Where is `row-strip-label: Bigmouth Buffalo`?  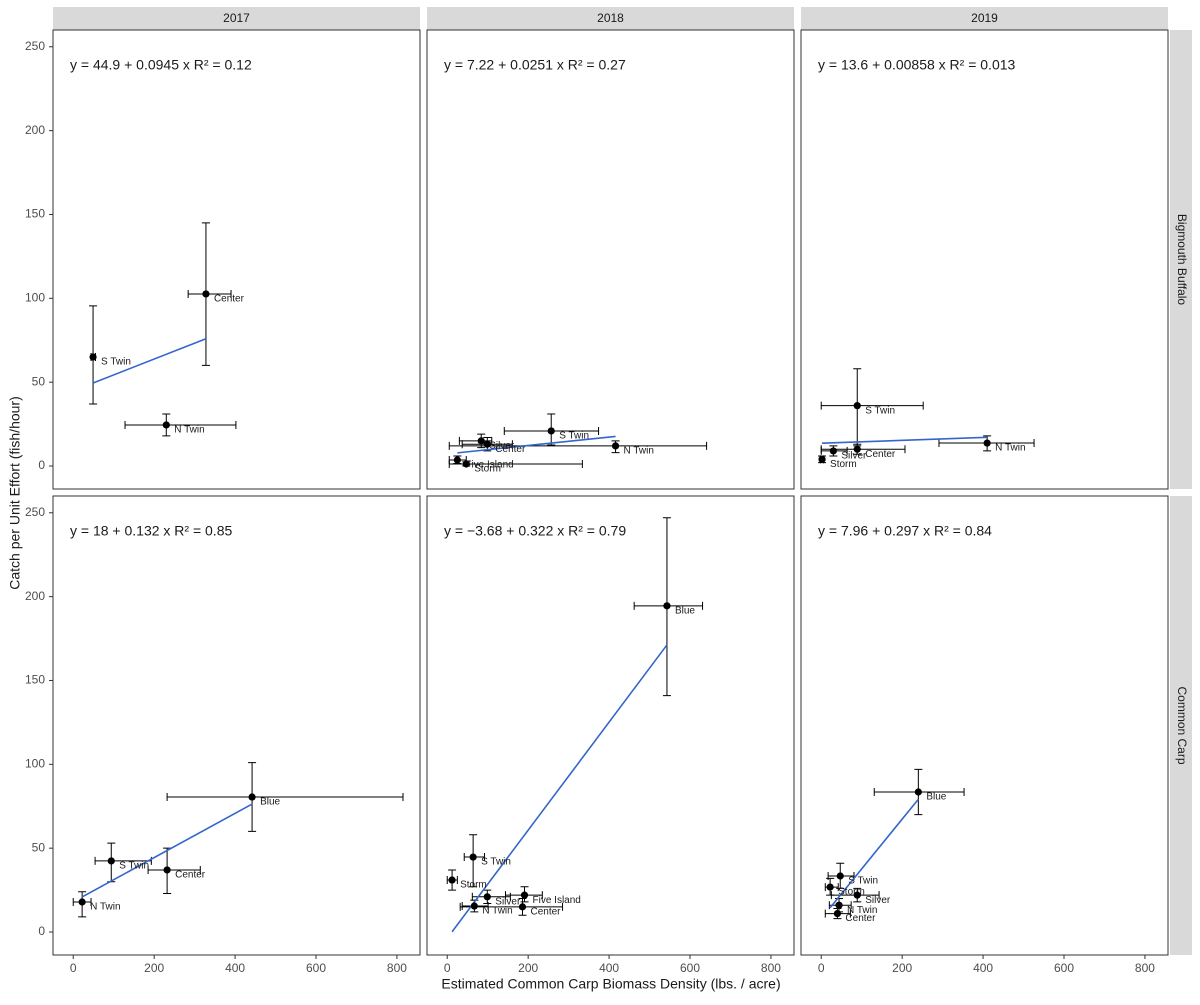
row-strip-label: Bigmouth Buffalo is located at coordinates (1182, 259).